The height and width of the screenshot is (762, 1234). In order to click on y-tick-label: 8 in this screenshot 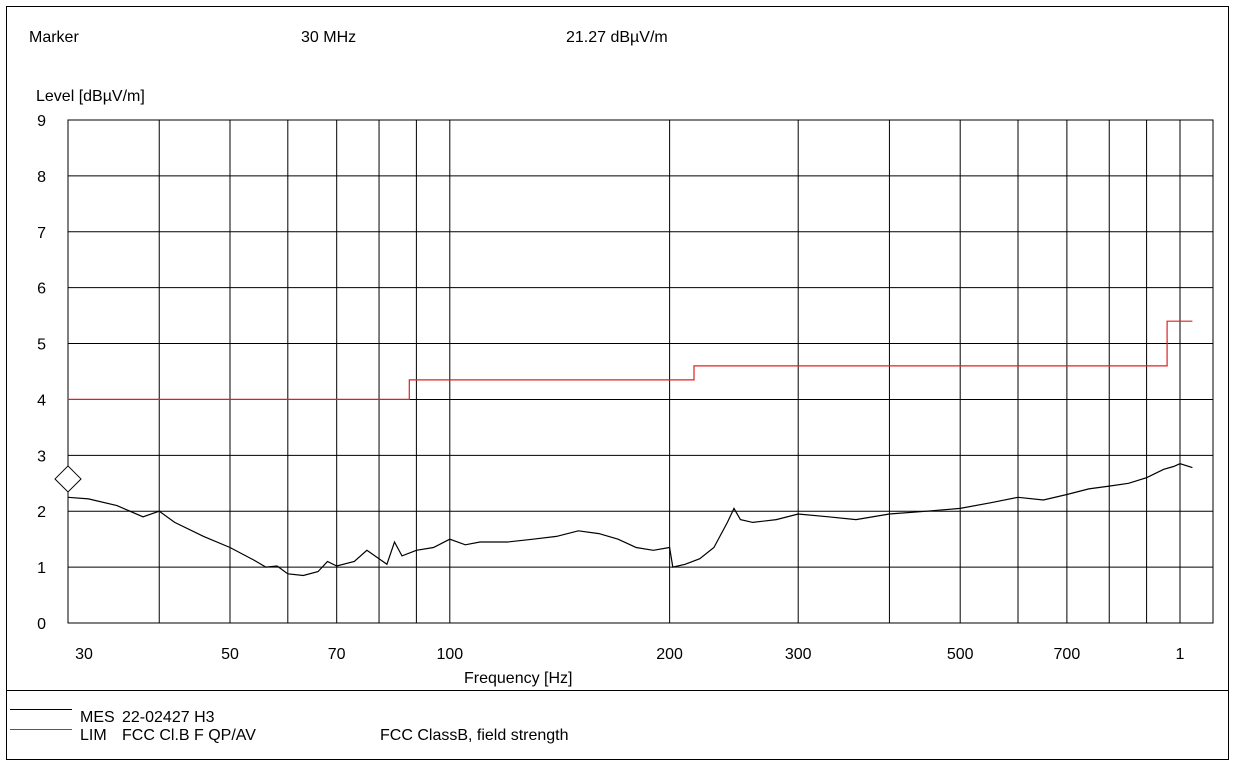, I will do `click(41, 177)`.